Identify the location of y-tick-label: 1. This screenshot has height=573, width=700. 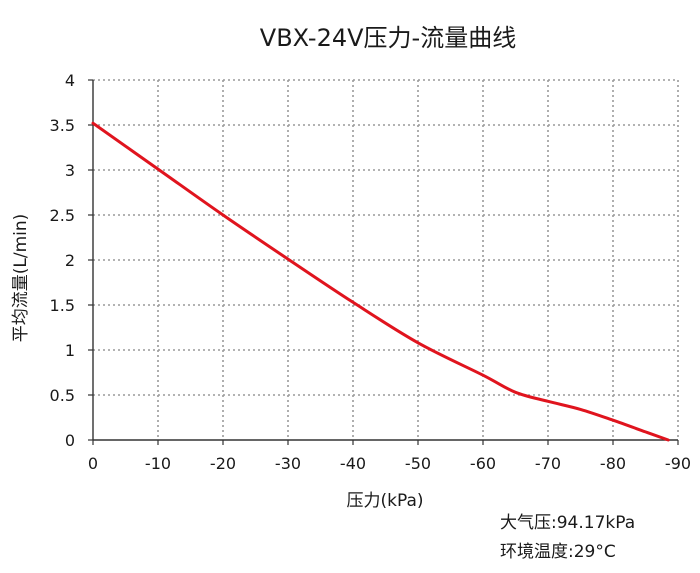
(70, 350).